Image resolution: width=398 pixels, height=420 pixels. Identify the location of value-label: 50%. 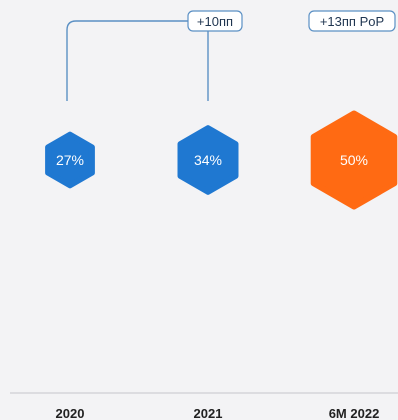
(354, 160).